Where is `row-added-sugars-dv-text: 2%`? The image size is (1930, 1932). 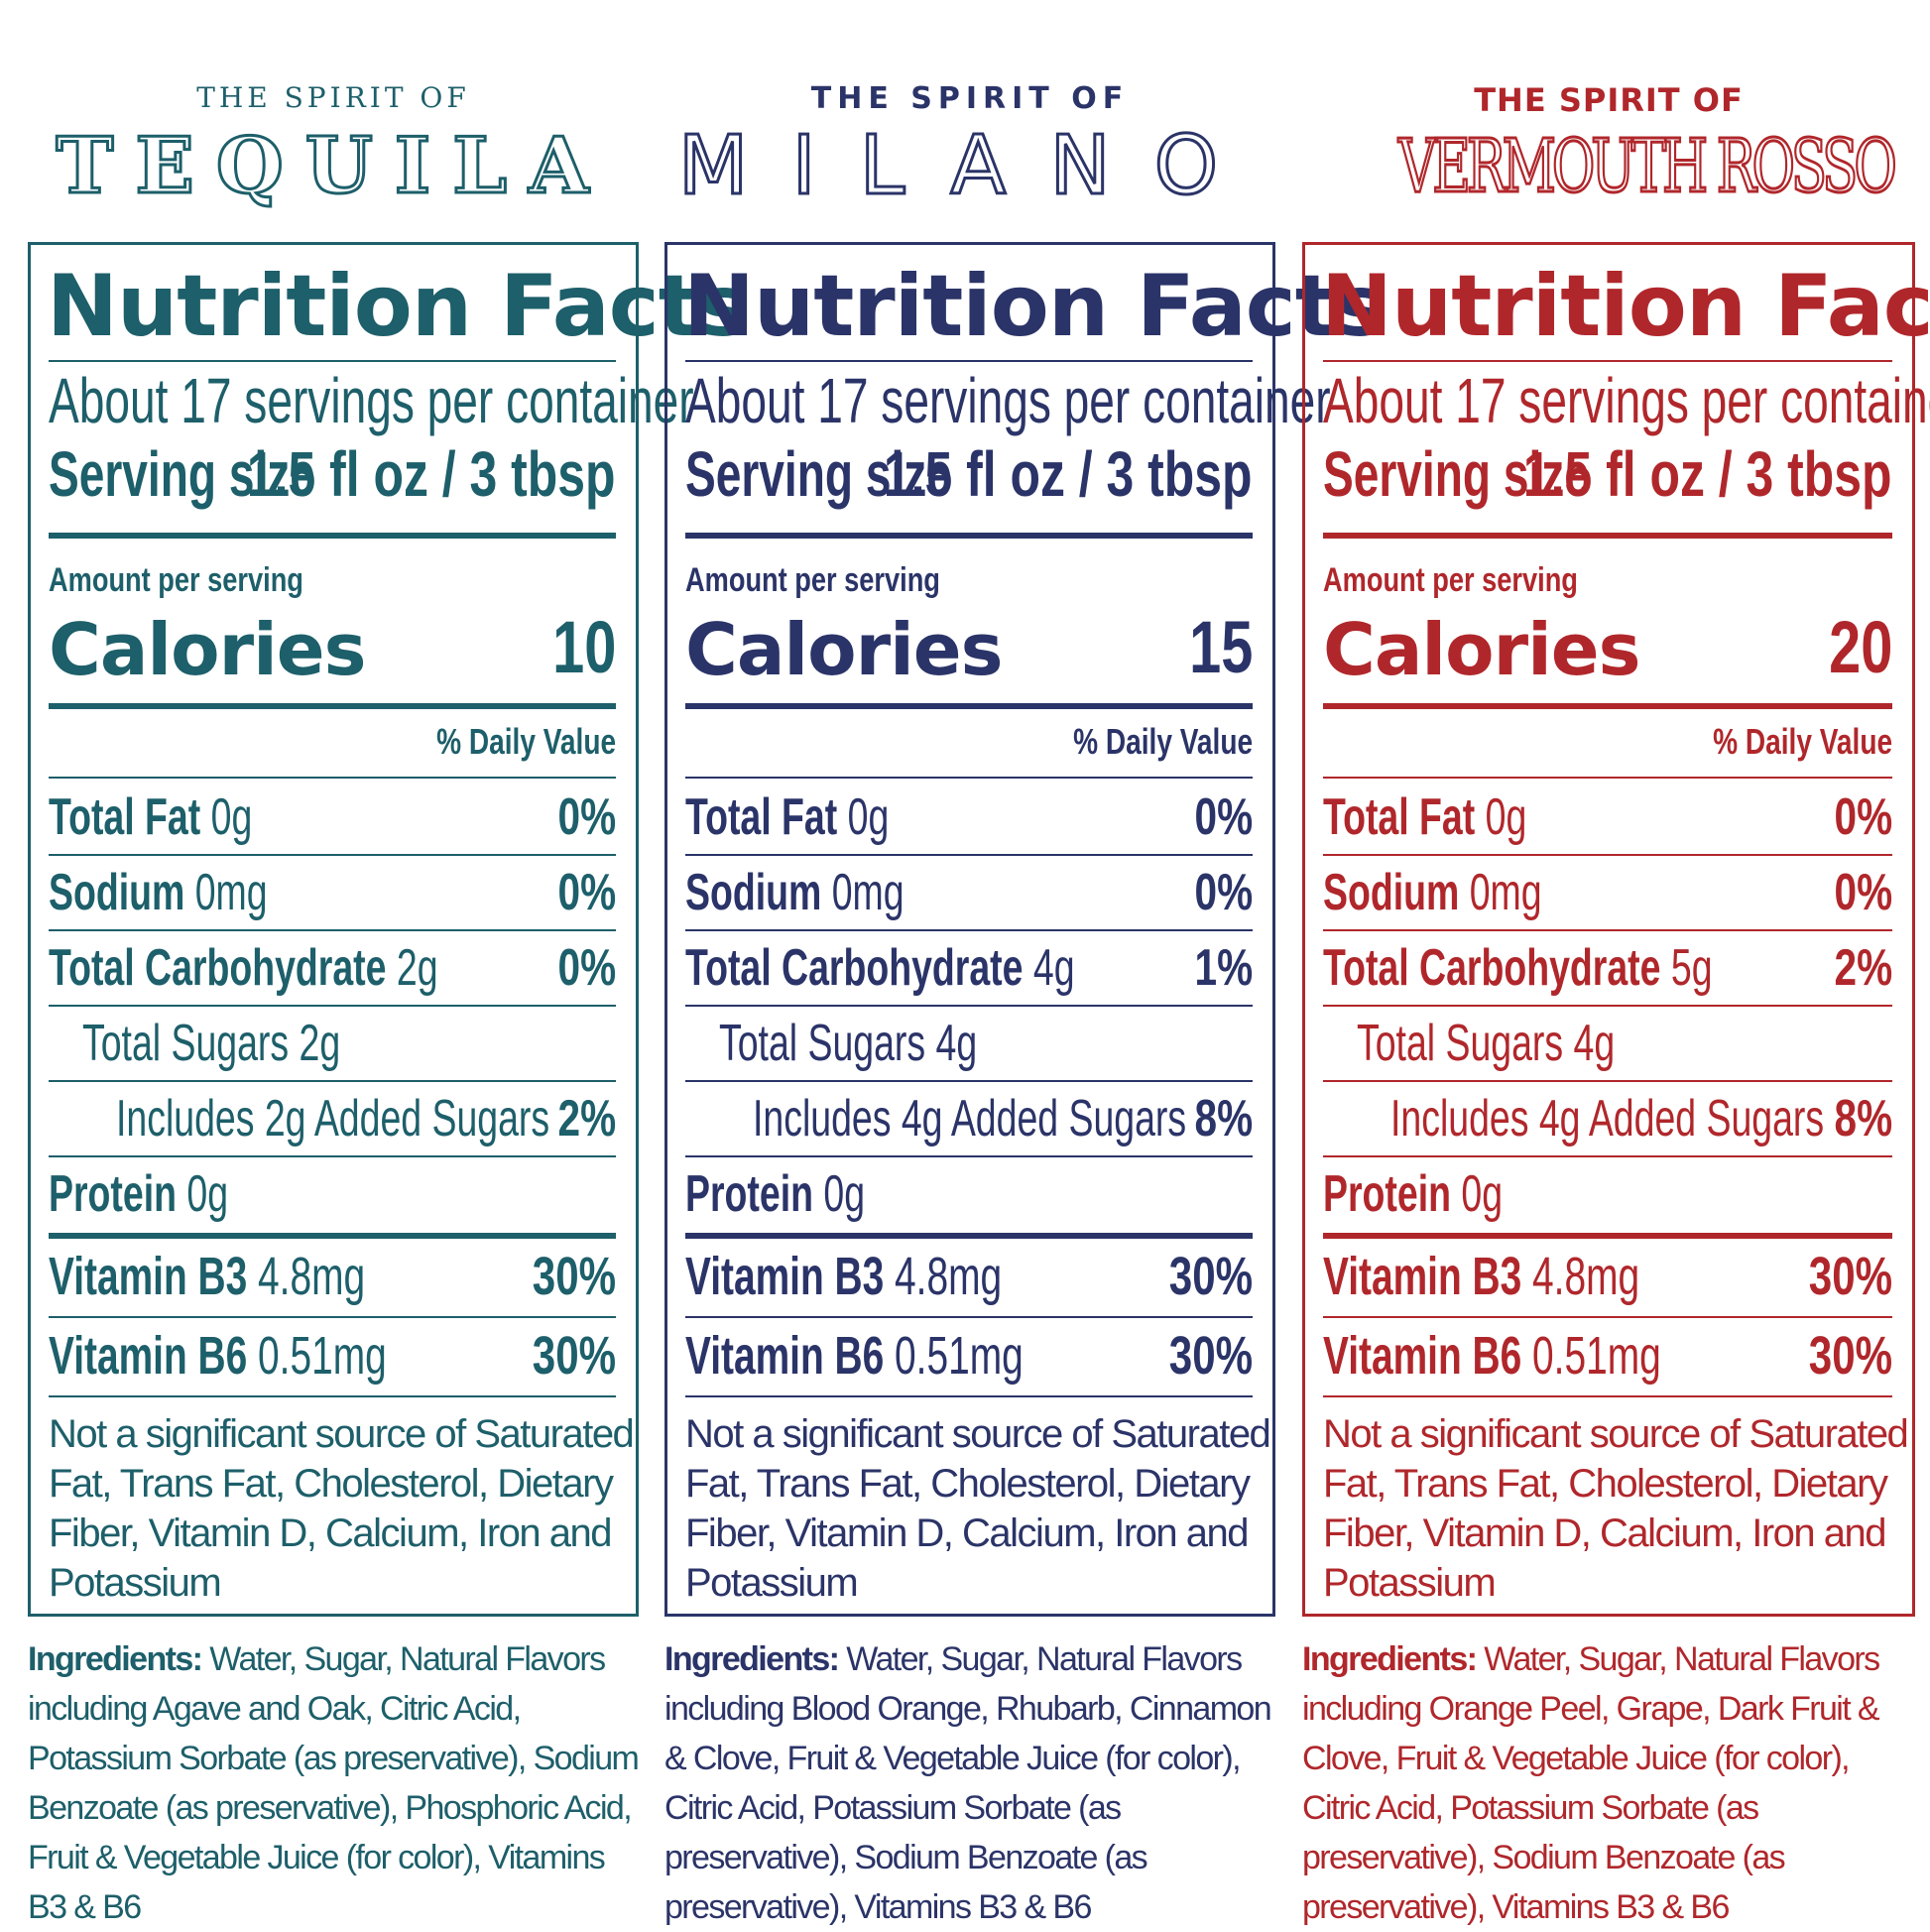 row-added-sugars-dv-text: 2% is located at coordinates (586, 1118).